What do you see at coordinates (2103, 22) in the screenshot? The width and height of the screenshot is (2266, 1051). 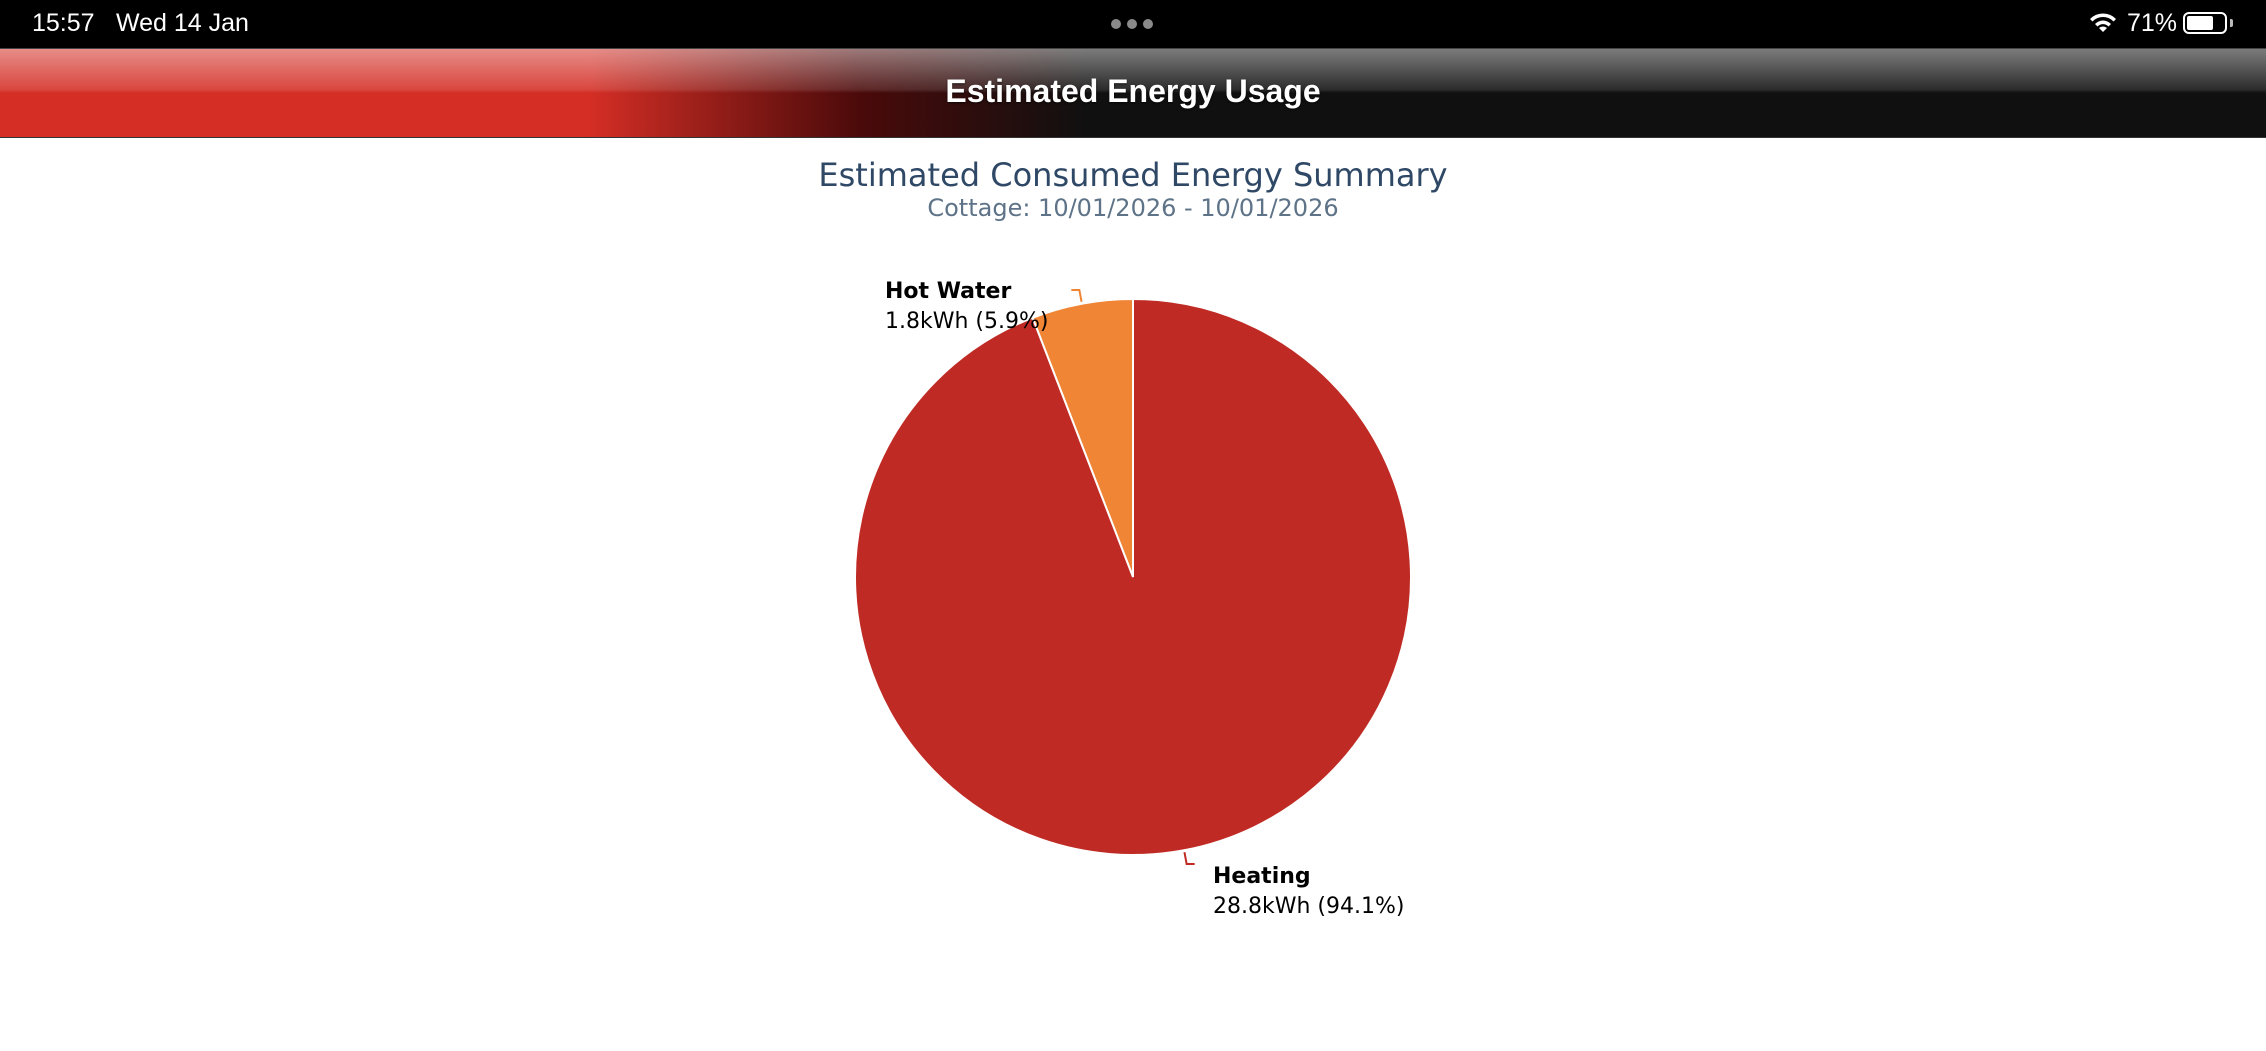 I see `wifi-icon` at bounding box center [2103, 22].